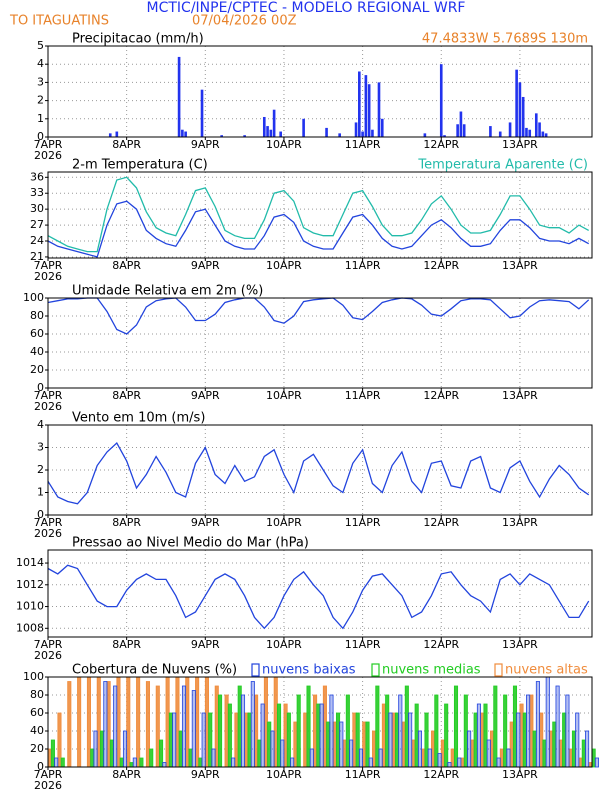 The width and height of the screenshot is (612, 792). Describe the element at coordinates (40, 469) in the screenshot. I see `y-tick-label: 2` at that location.